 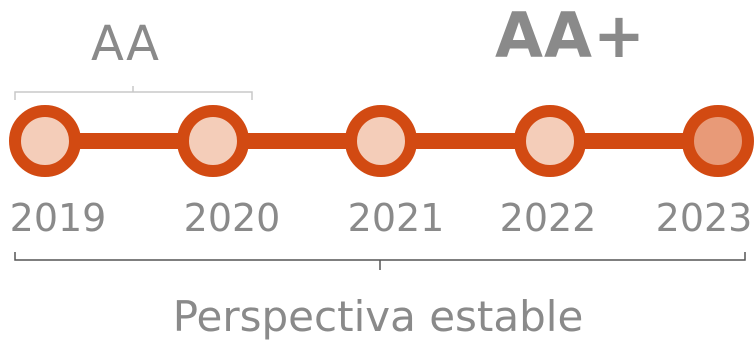 What do you see at coordinates (213, 141) in the screenshot?
I see `year-node-2020` at bounding box center [213, 141].